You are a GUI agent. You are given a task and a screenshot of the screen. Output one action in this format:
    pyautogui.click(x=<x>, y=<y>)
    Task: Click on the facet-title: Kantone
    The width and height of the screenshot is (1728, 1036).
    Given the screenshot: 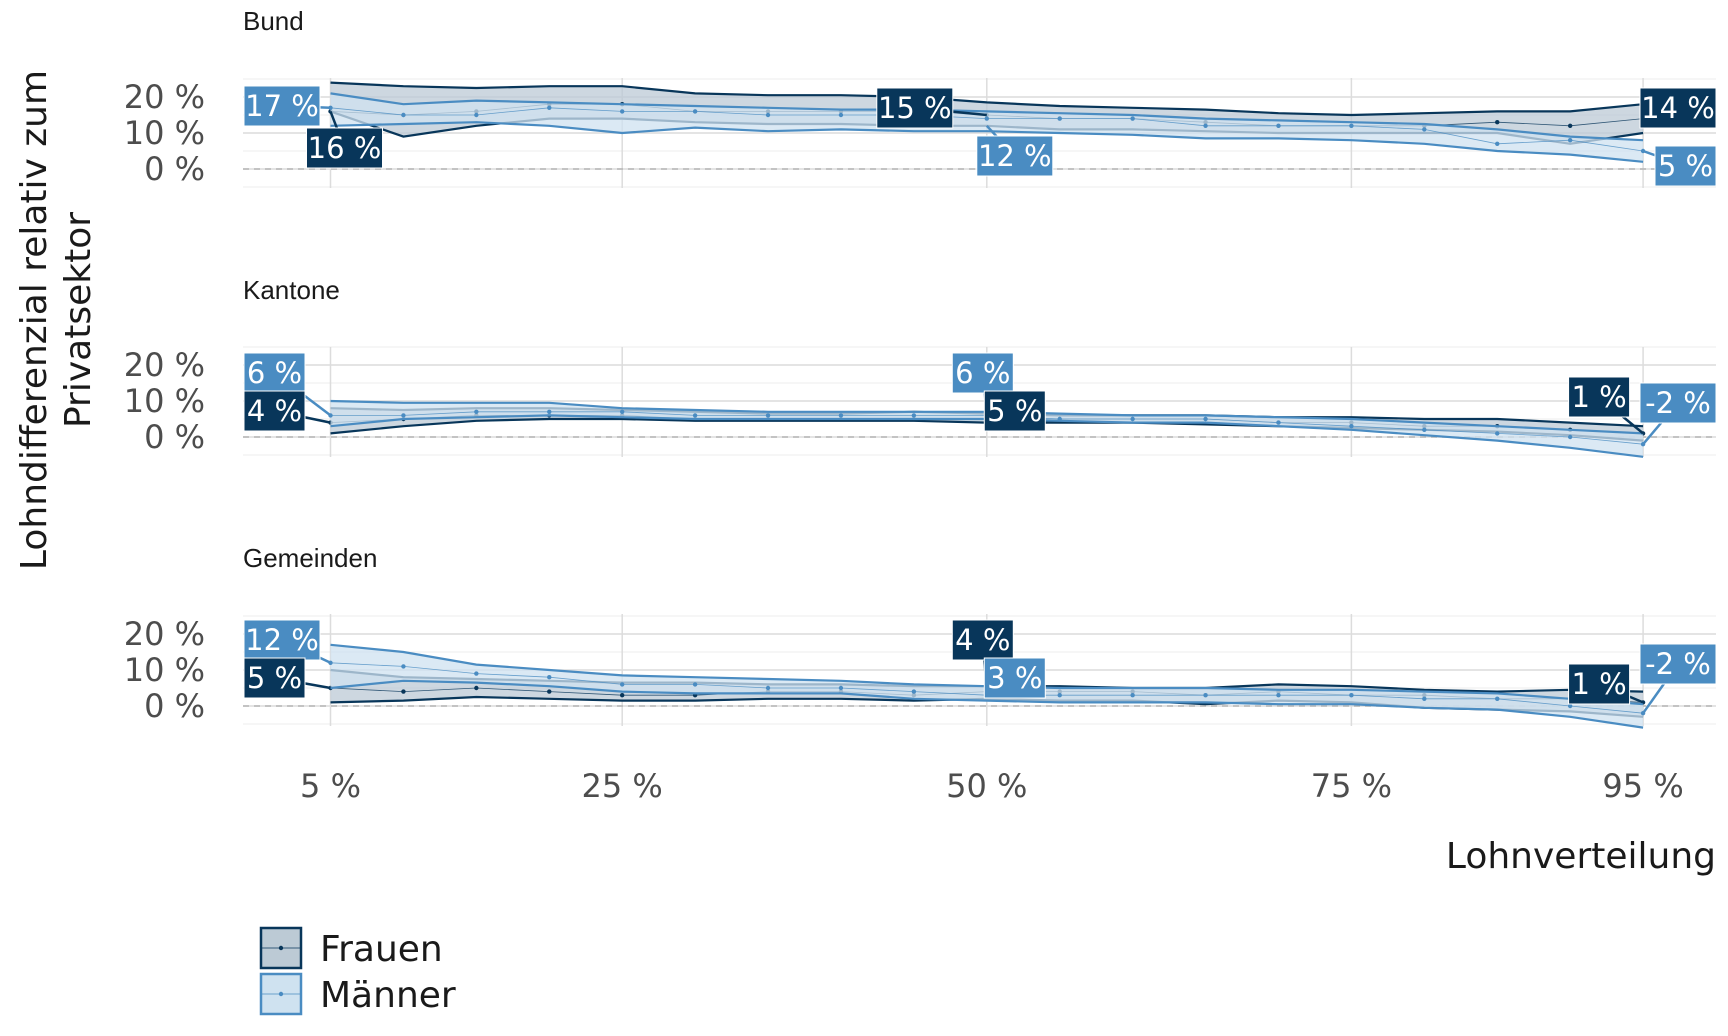 What is the action you would take?
    pyautogui.click(x=291, y=290)
    